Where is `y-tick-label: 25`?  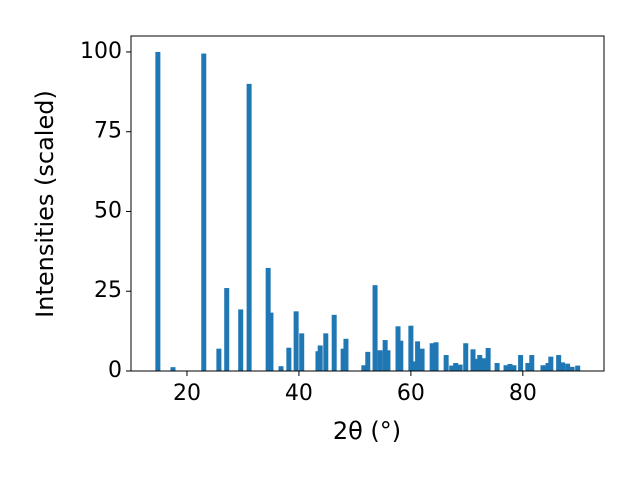 y-tick-label: 25 is located at coordinates (108, 290).